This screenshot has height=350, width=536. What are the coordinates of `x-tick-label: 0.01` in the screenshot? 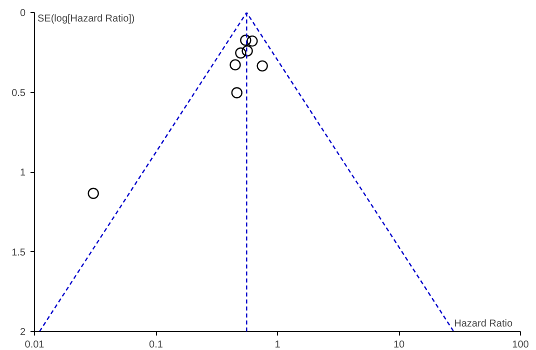 It's located at (34, 345).